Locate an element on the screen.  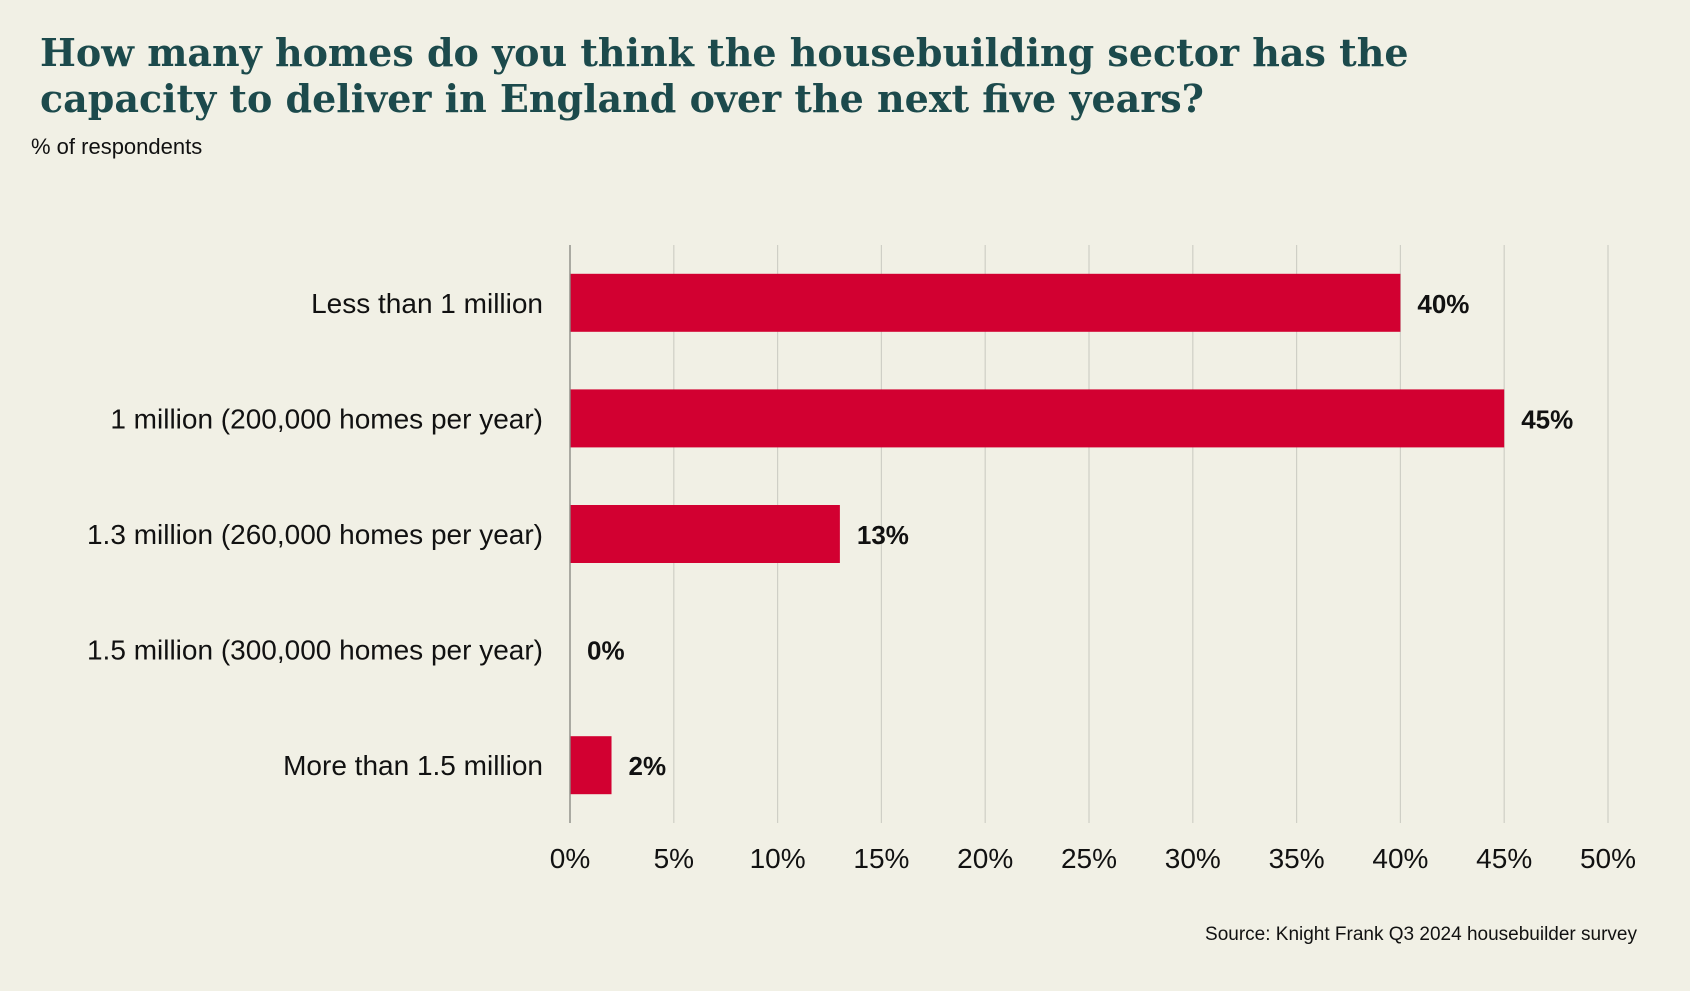
category-label: 1 million (200,000 homes per year) is located at coordinates (326, 418).